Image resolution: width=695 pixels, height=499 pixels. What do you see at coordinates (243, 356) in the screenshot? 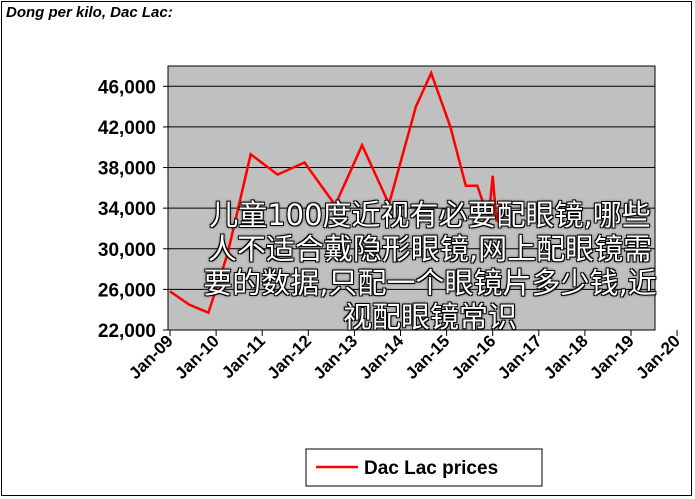
I see `x-tick-label: Jan-11` at bounding box center [243, 356].